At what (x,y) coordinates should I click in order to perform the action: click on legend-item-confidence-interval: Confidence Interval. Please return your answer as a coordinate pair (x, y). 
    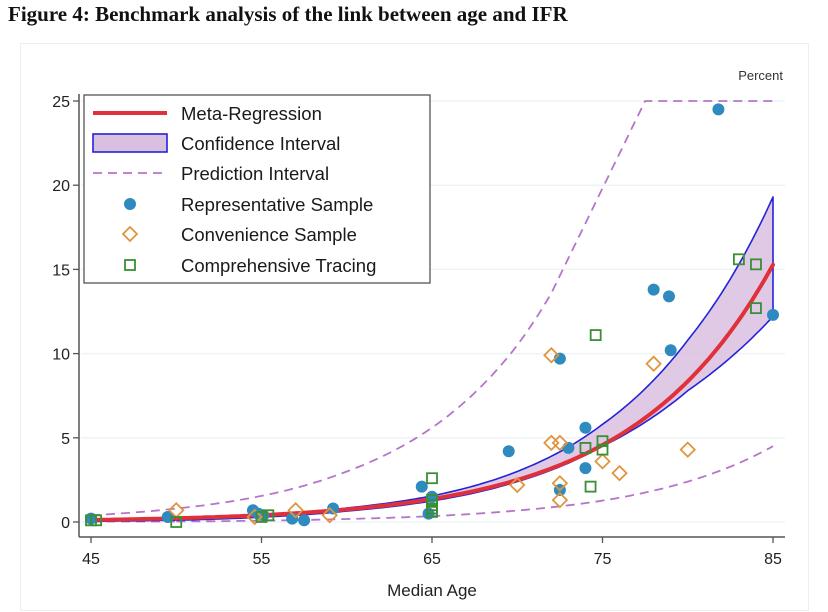
    Looking at the image, I should click on (216, 143).